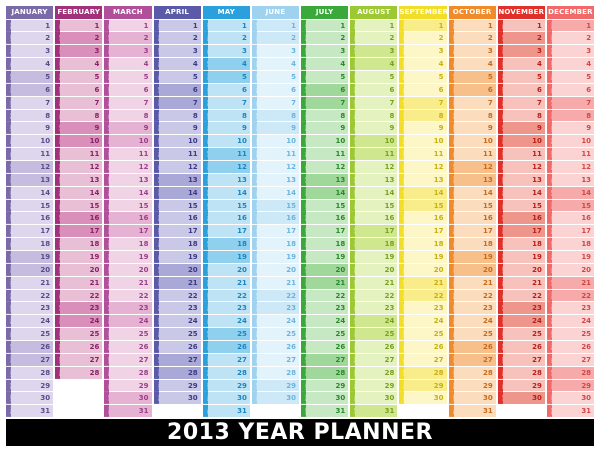 This screenshot has height=451, width=600. I want to click on day-cell: SUN 23, so click(275, 308).